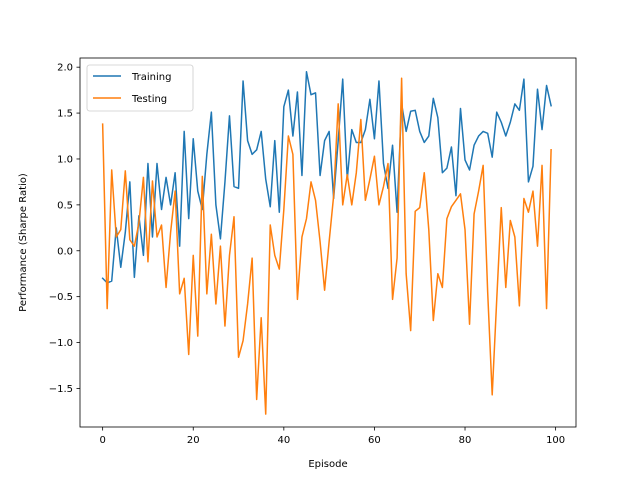  Describe the element at coordinates (61, 297) in the screenshot. I see `y-tick-label: −0.5` at that location.